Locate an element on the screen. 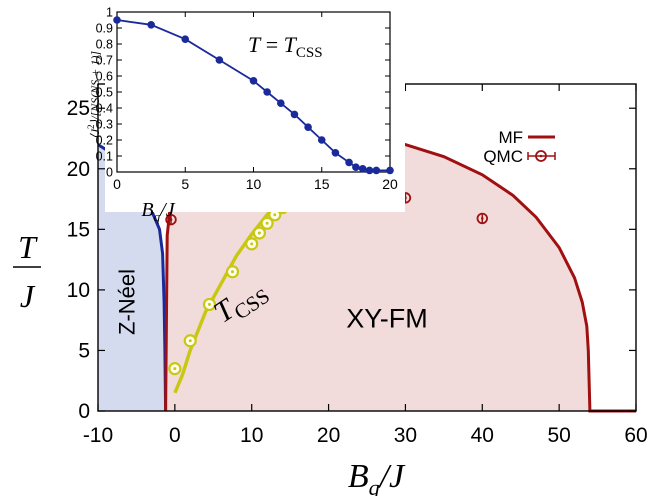  legend-mf-label: MF is located at coordinates (510, 137).